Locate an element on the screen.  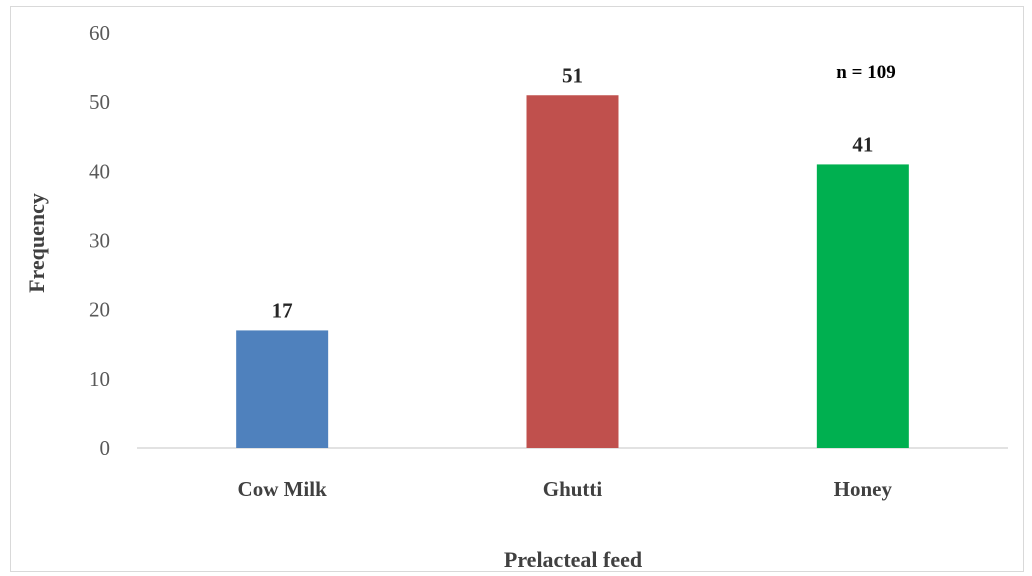
sample-size-annotation: n = 109 is located at coordinates (865, 72).